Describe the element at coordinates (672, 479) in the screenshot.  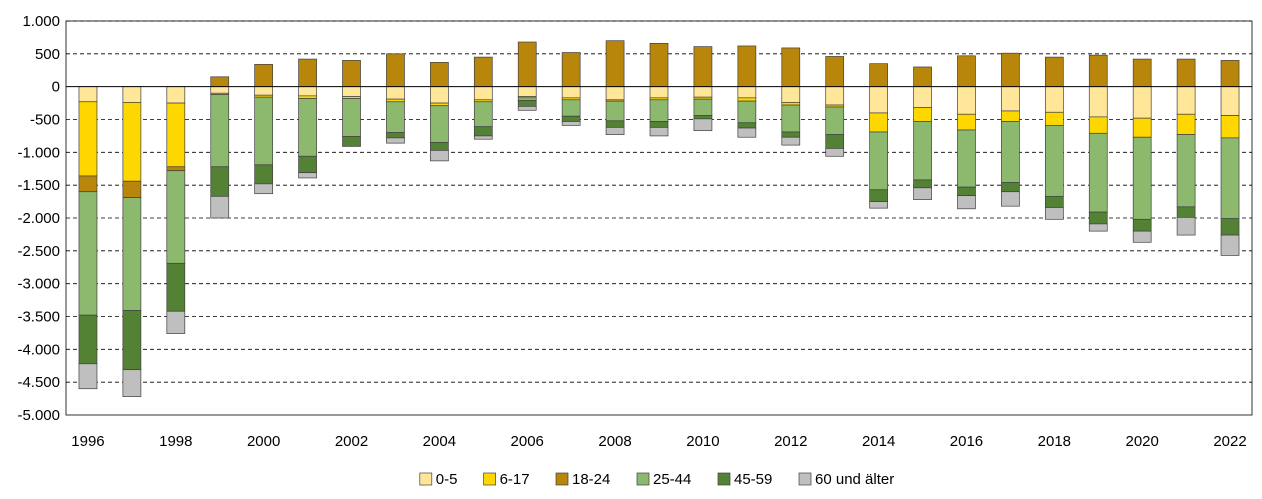
I see `legend-label: 25-44` at that location.